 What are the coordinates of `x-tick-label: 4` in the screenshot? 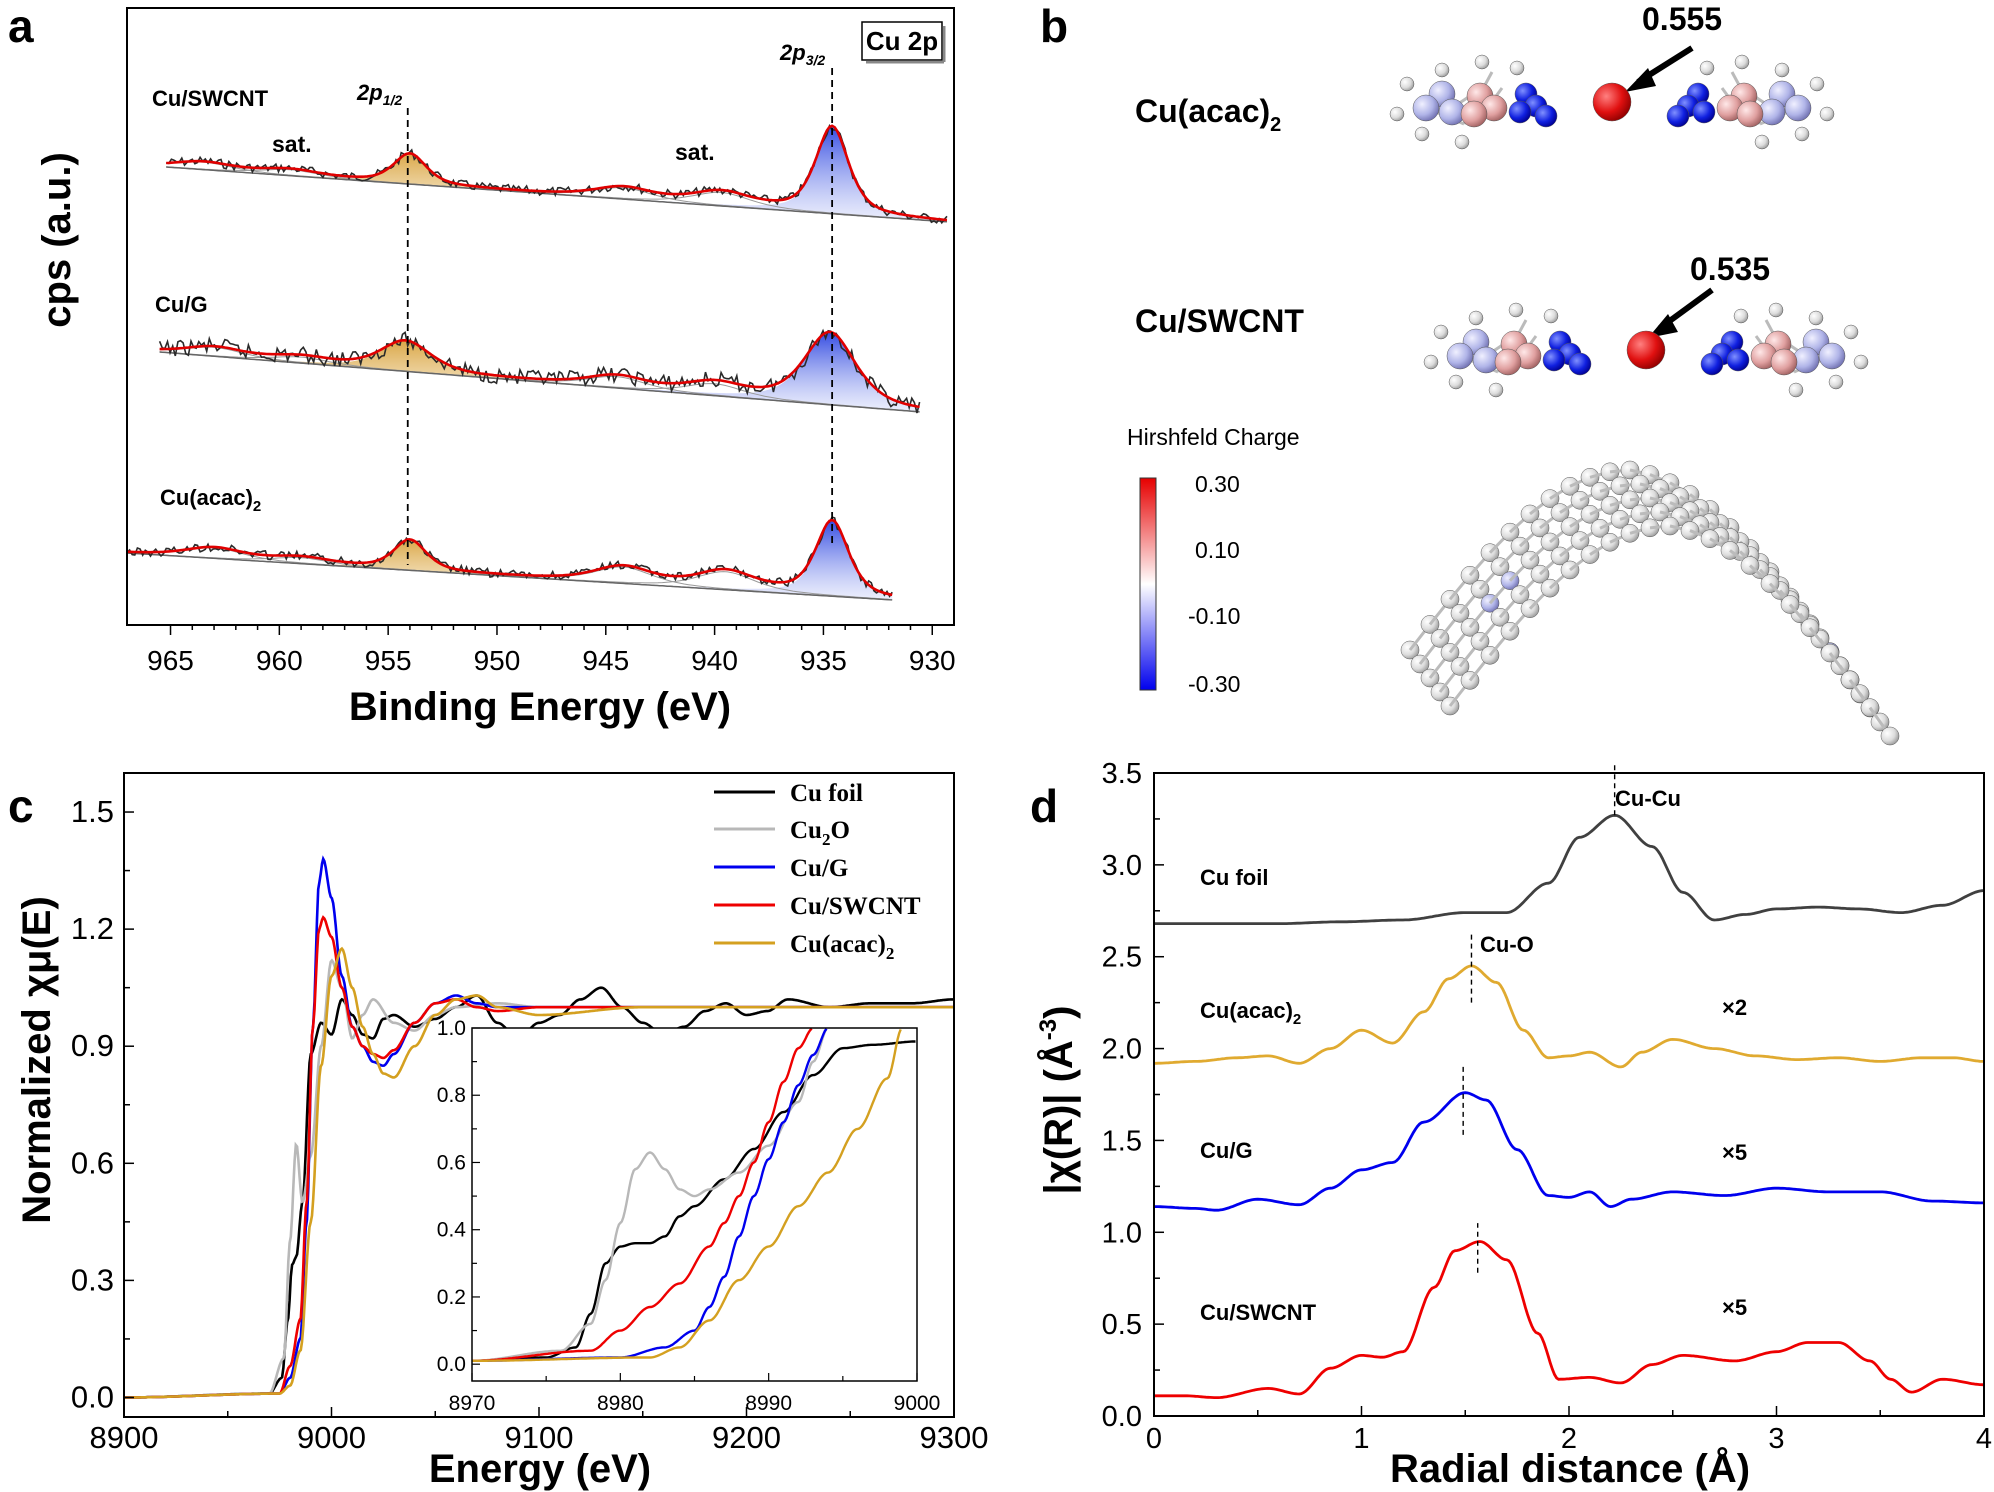 It's located at (1984, 1439).